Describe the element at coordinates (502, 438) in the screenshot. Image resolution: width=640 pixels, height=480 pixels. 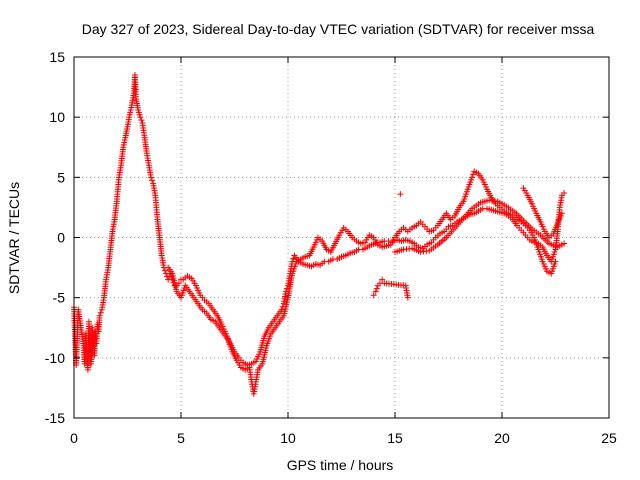
I see `x-tick-label: 20` at that location.